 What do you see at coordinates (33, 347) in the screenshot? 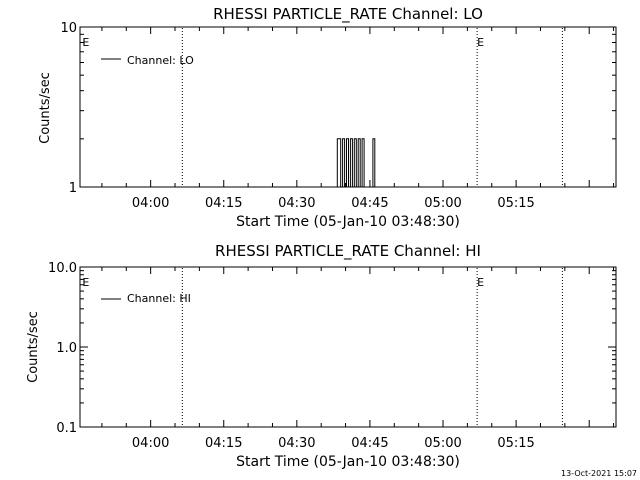
I see `hi-y-axis-label: Counts/sec` at bounding box center [33, 347].